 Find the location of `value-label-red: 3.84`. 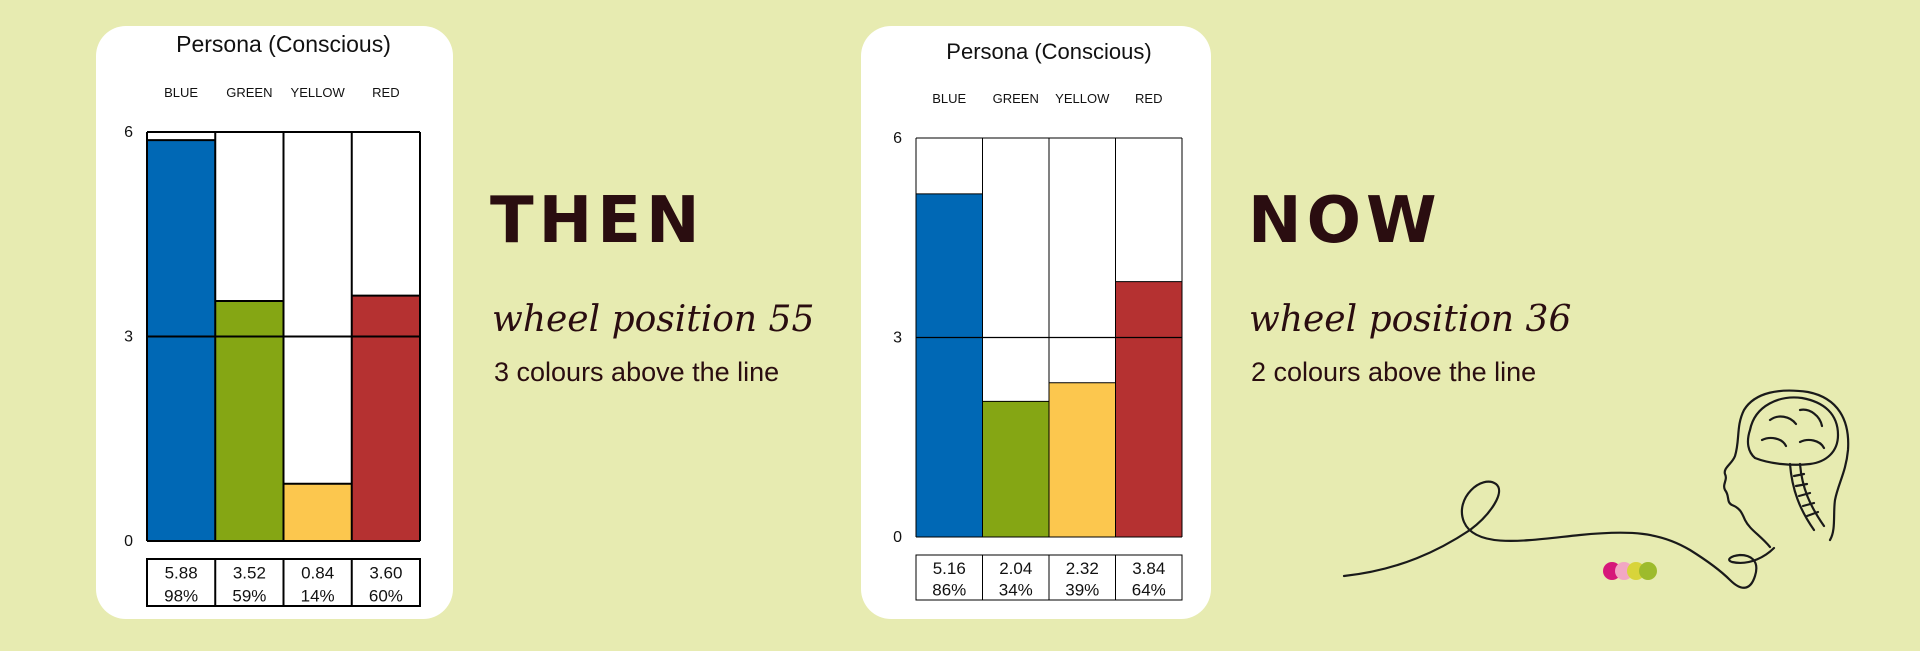

value-label-red: 3.84 is located at coordinates (1148, 568).